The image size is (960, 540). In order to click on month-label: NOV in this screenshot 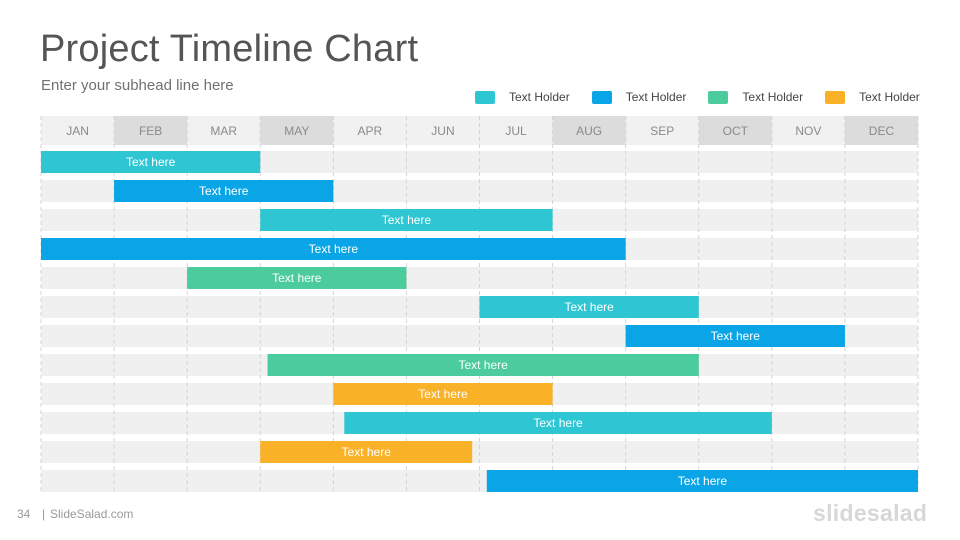, I will do `click(808, 131)`.